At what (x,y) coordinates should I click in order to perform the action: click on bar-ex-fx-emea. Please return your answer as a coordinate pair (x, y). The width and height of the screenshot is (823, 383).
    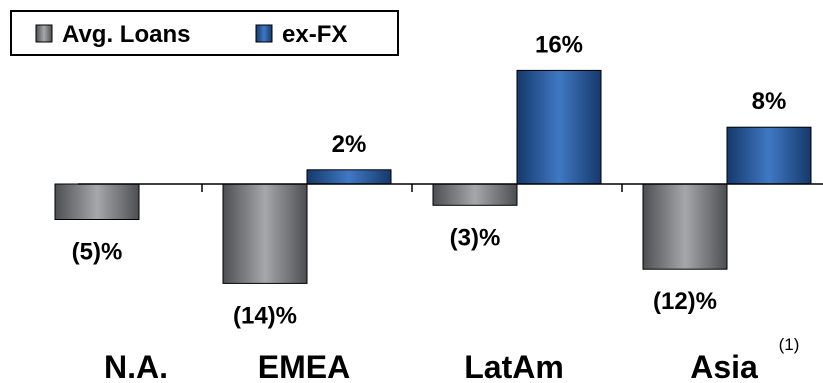
    Looking at the image, I should click on (349, 177).